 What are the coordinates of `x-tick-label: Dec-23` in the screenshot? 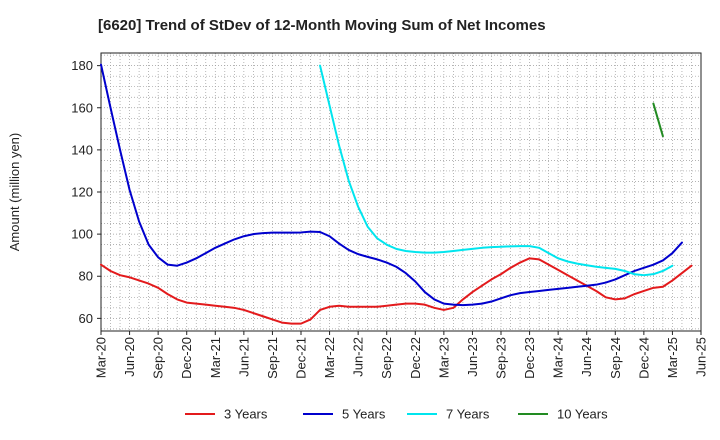 It's located at (529, 358).